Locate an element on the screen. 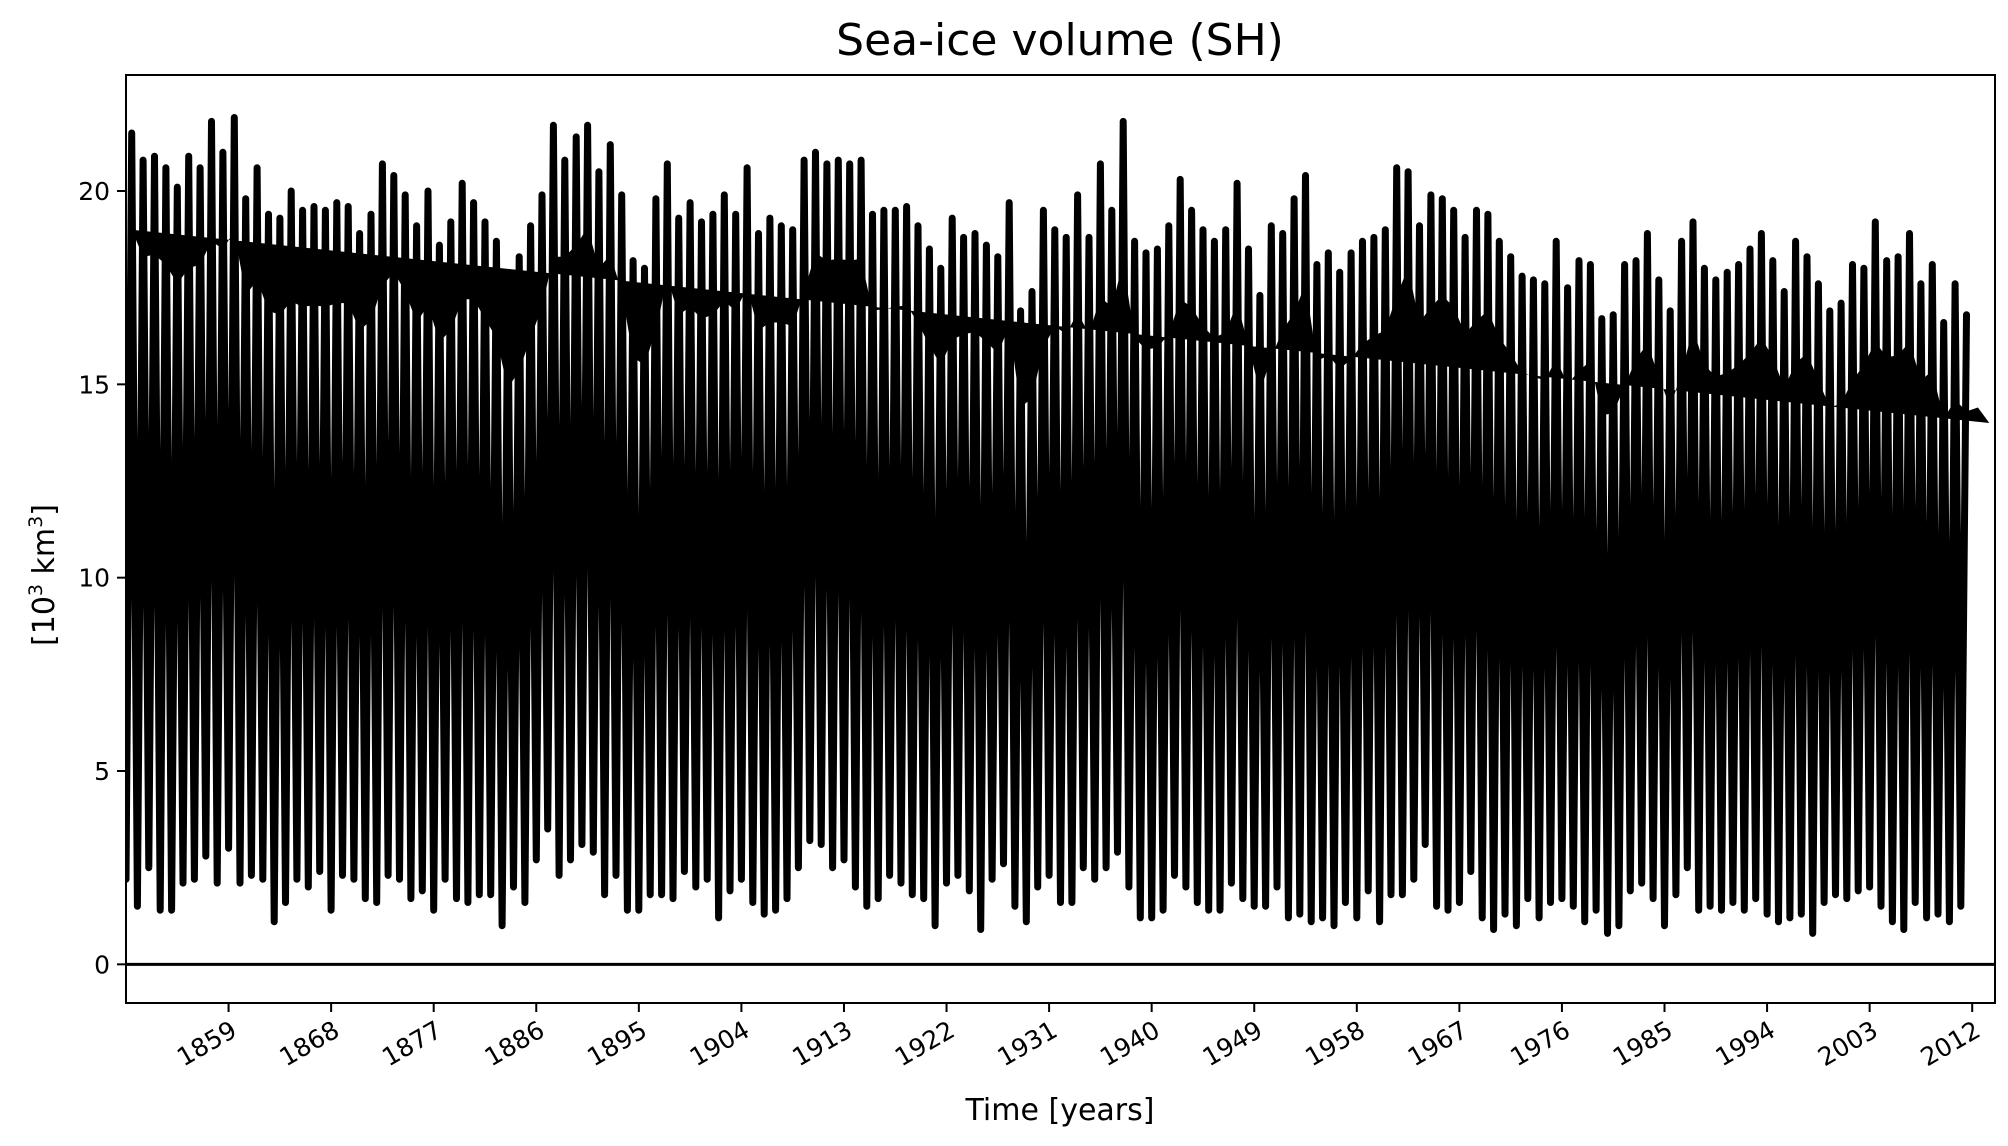  y-tick-label: 0 is located at coordinates (102, 964).